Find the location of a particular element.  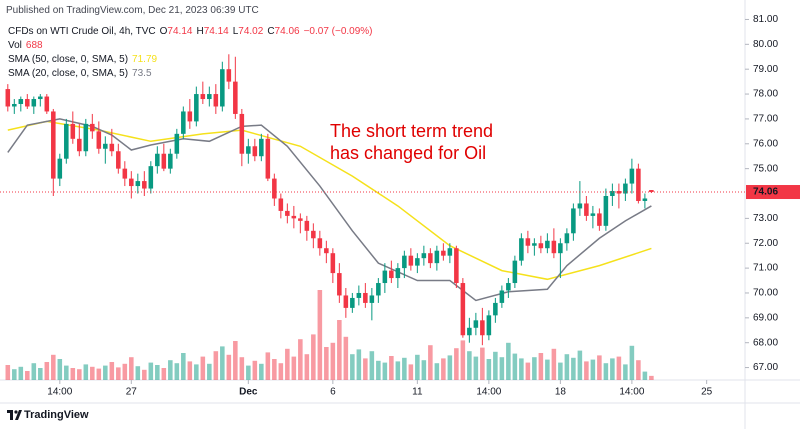

y-tick-label: 77.00 is located at coordinates (765, 119).